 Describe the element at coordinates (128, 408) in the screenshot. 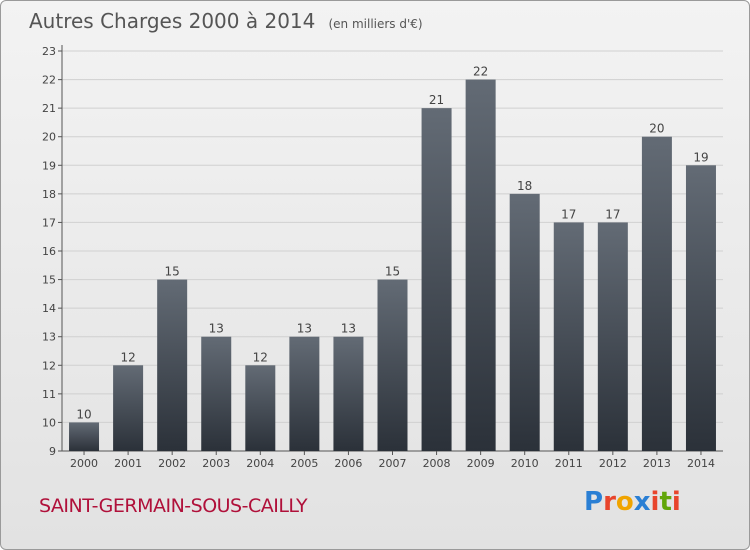

I see `bar-2001` at that location.